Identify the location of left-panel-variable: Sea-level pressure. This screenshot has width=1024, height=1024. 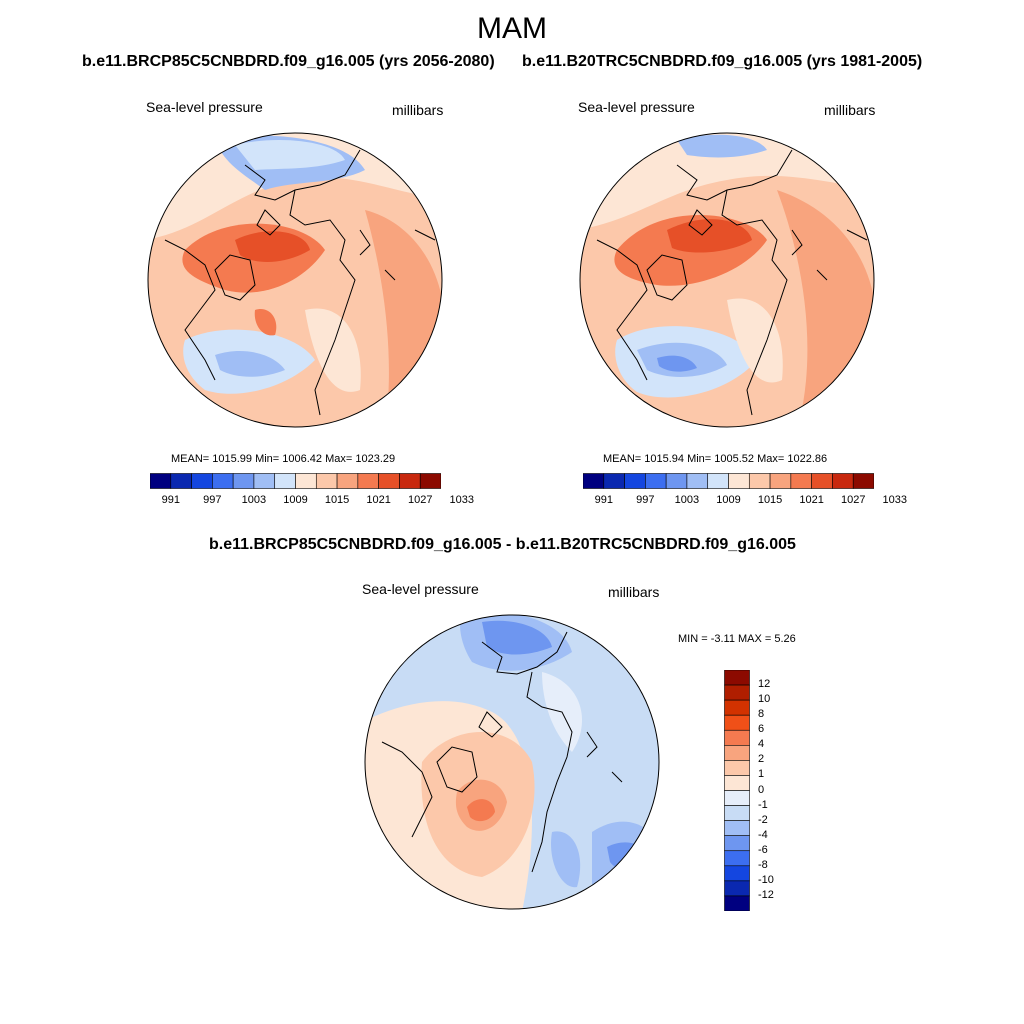
(204, 107).